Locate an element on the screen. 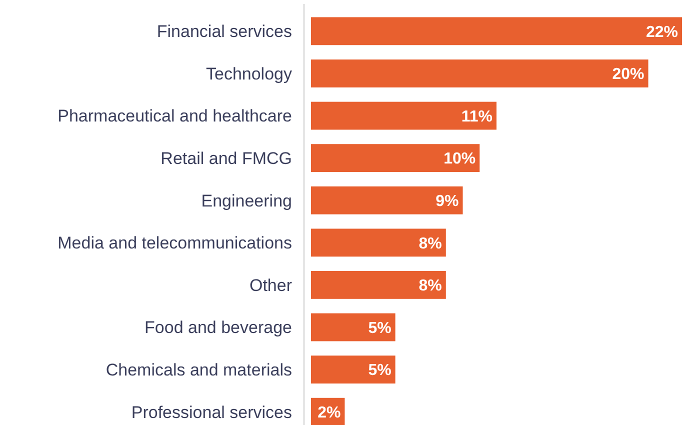 Image resolution: width=683 pixels, height=425 pixels. data-label: 22% is located at coordinates (662, 32).